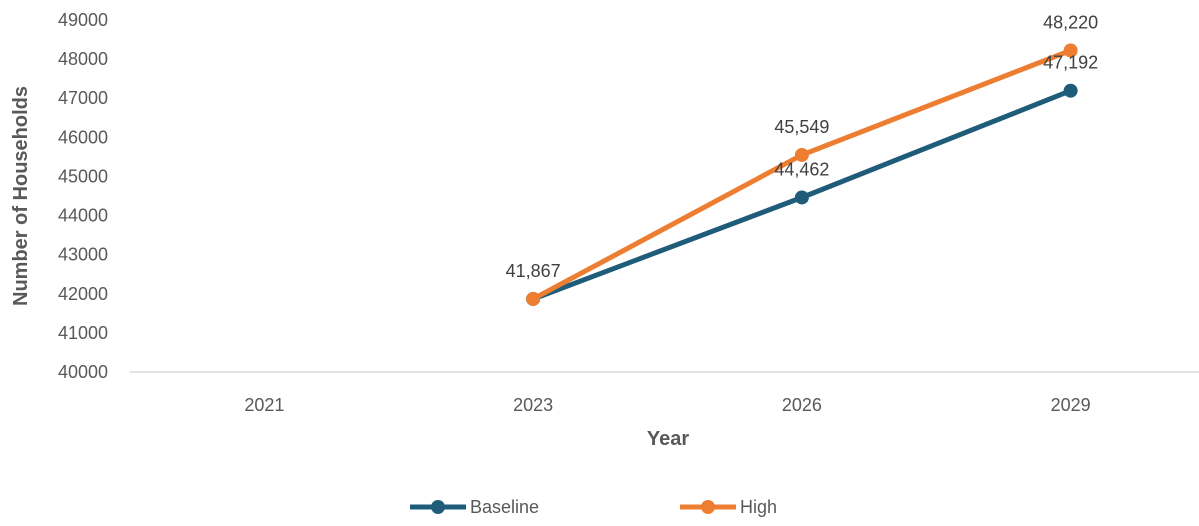 The width and height of the screenshot is (1199, 526). What do you see at coordinates (83, 20) in the screenshot?
I see `y-tick-label: 49000` at bounding box center [83, 20].